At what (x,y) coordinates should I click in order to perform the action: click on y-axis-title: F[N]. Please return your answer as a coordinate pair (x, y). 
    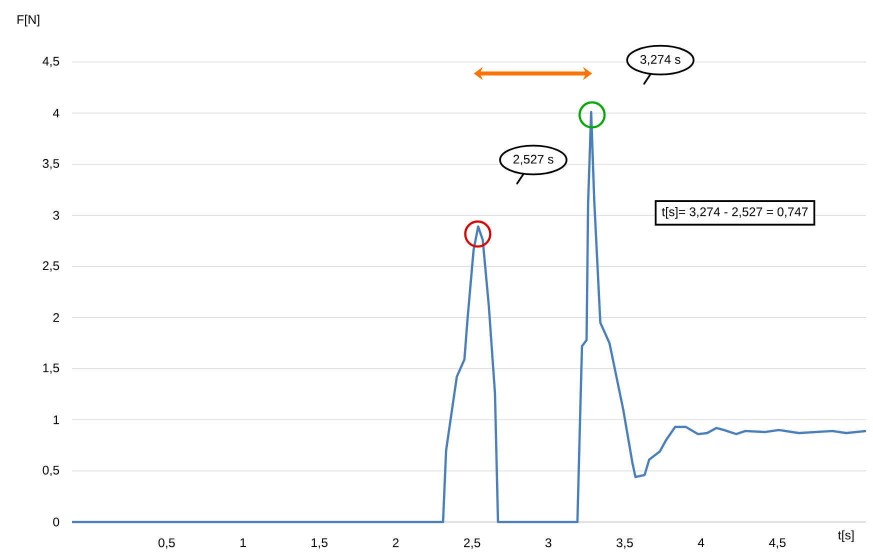
    Looking at the image, I should click on (29, 20).